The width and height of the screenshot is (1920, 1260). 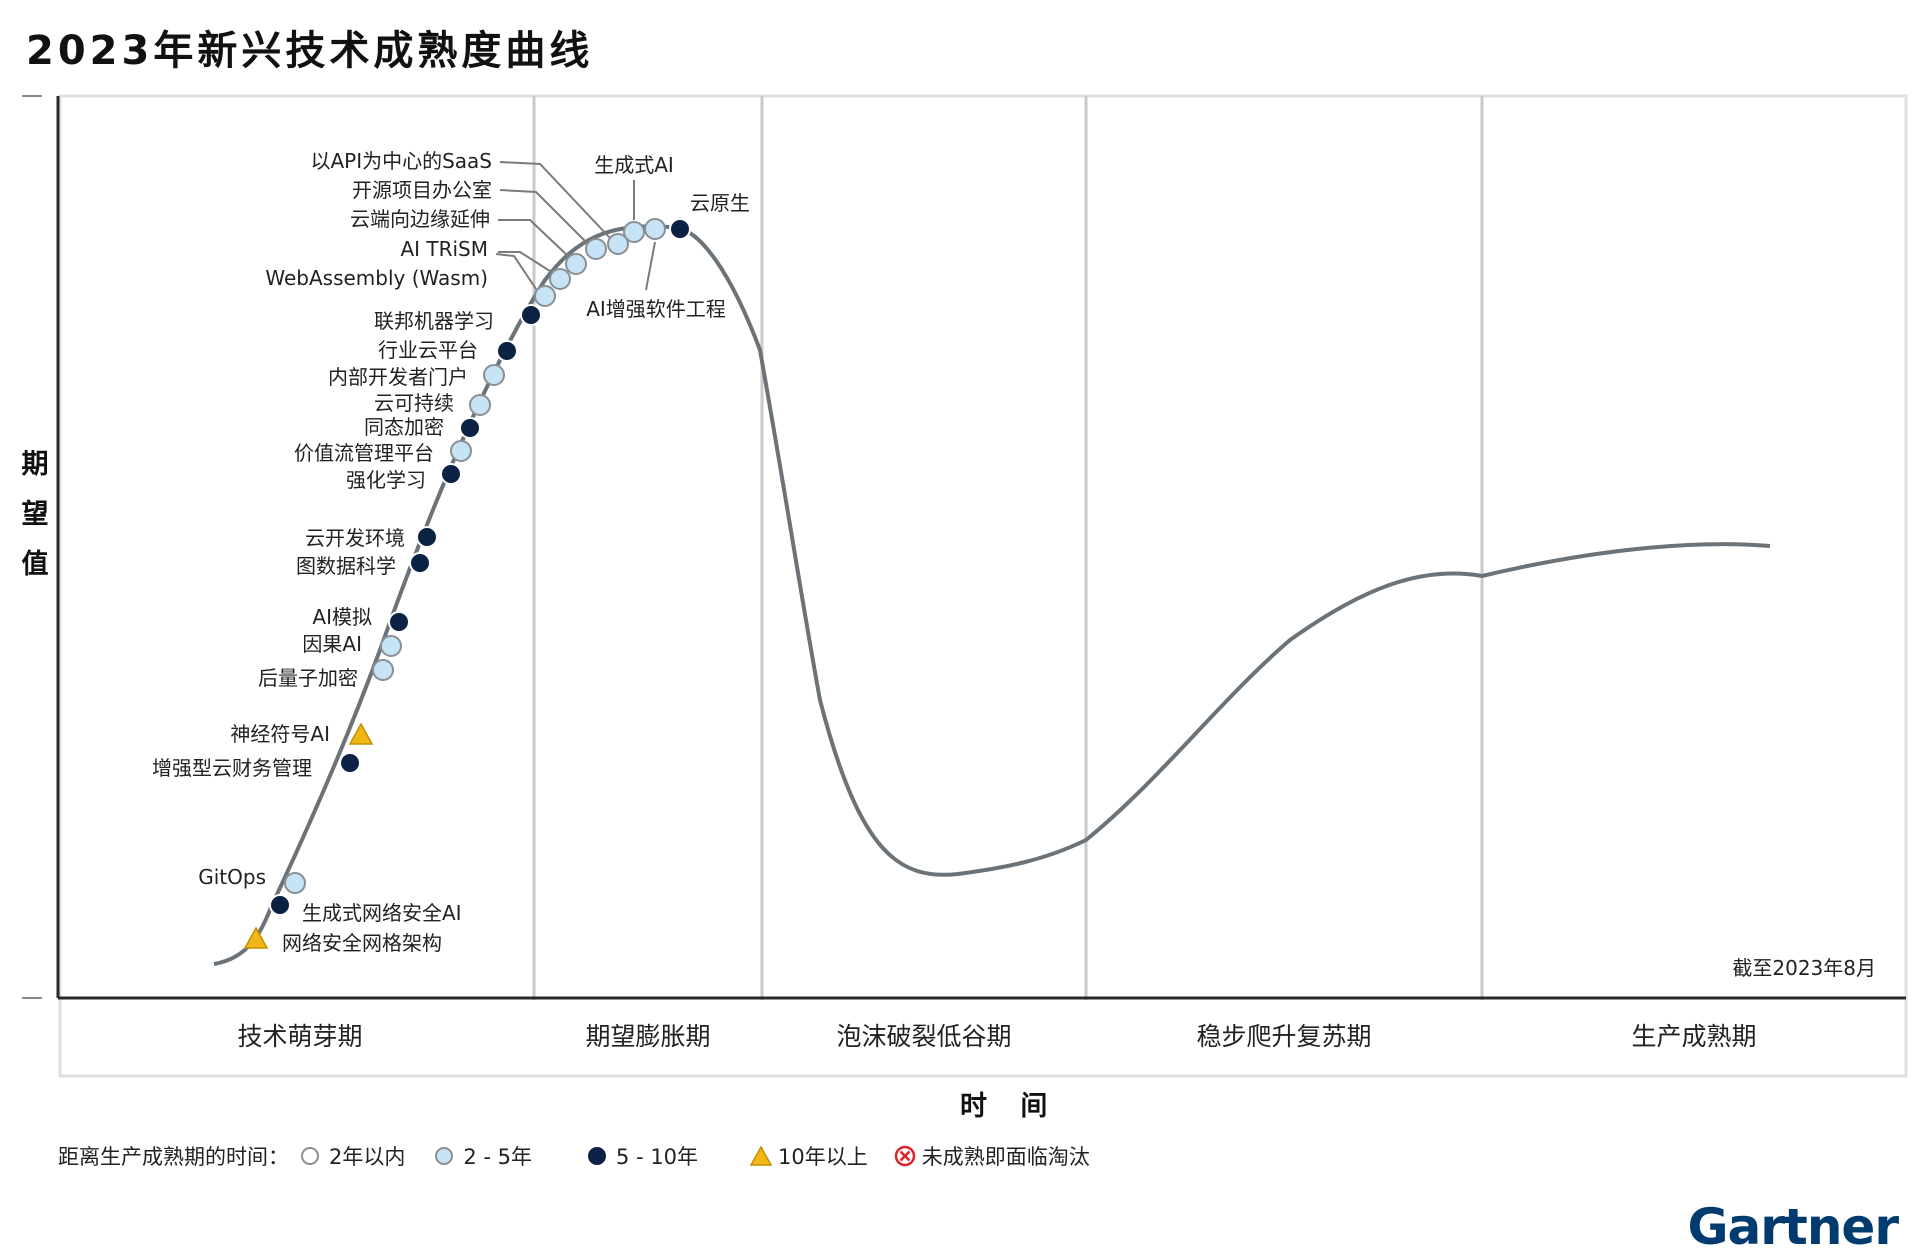 I want to click on legend-item-obsolete: 未成熟即面临淘汰, so click(x=992, y=1156).